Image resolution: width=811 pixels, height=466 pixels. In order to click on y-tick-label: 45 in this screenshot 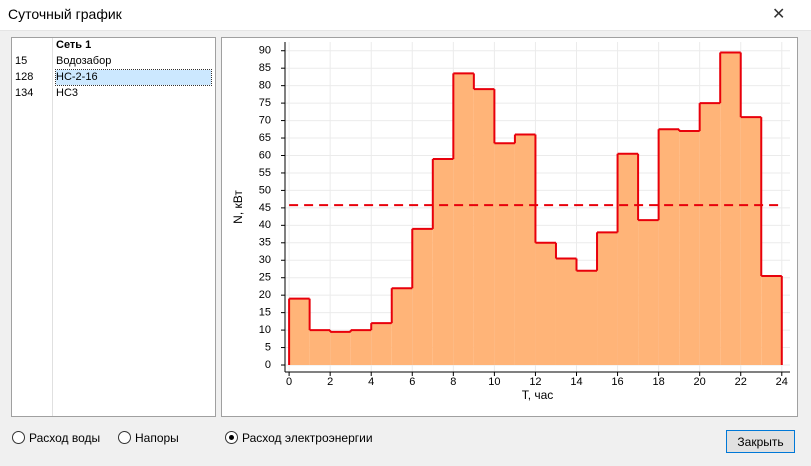, I will do `click(265, 208)`.